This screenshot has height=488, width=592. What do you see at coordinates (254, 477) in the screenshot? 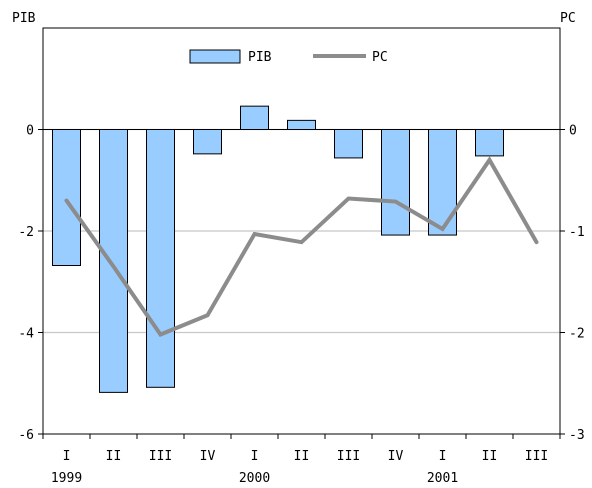
I see `year-label: 2000` at bounding box center [254, 477].